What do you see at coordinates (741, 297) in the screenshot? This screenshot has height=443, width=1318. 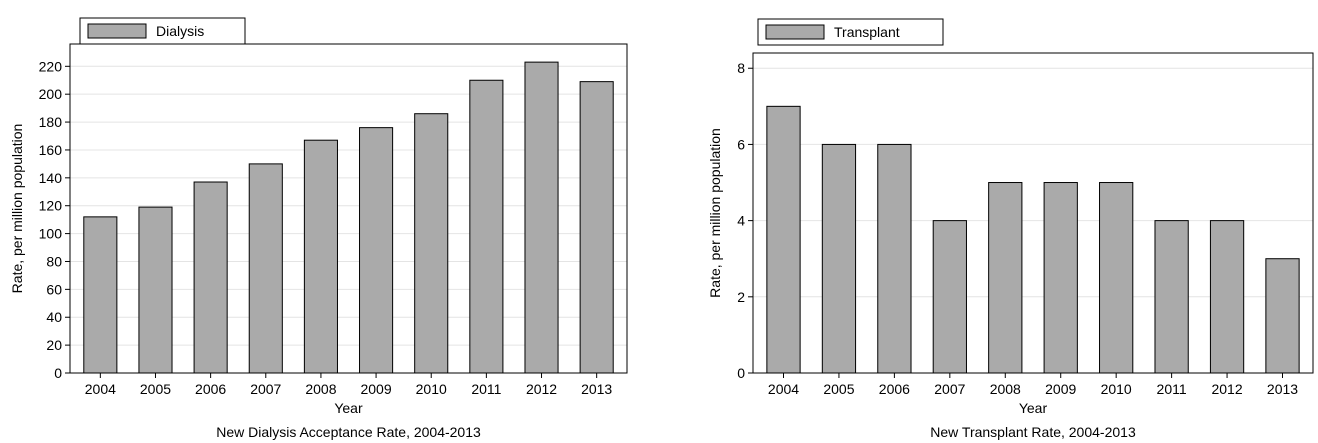 I see `y-tick-label: 2` at bounding box center [741, 297].